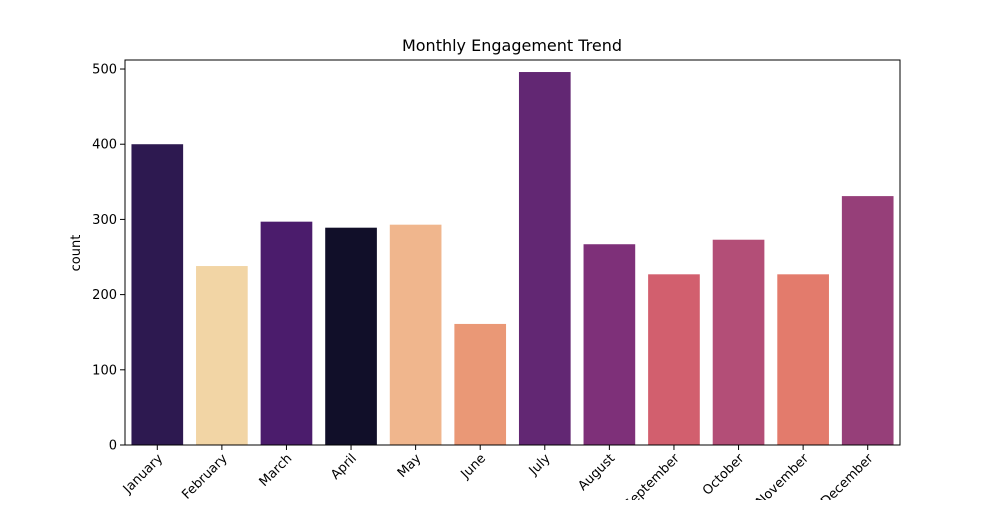 Image resolution: width=1000 pixels, height=505 pixels. I want to click on bar-may, so click(415, 334).